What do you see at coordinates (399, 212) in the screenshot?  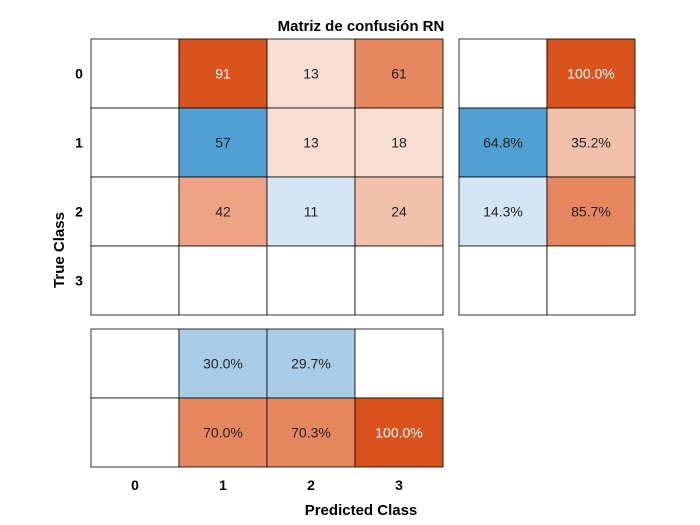 I see `matrix-cell-r2-c3-value: 24` at bounding box center [399, 212].